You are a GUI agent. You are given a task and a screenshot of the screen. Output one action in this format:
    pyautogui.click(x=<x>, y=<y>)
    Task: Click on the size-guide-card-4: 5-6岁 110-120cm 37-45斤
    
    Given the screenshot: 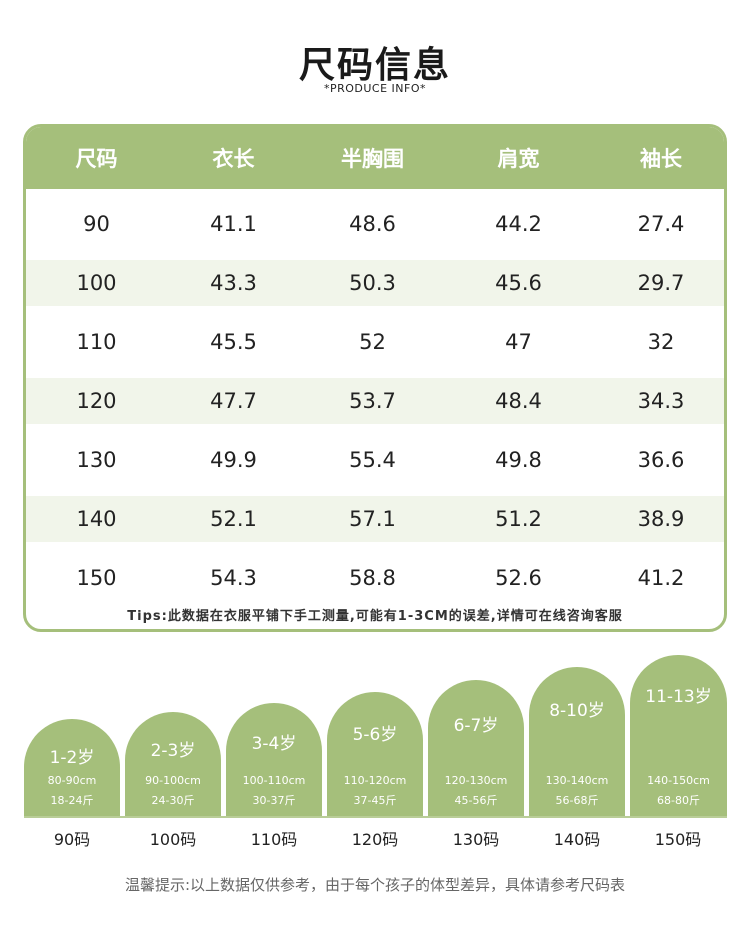 What is the action you would take?
    pyautogui.click(x=375, y=754)
    